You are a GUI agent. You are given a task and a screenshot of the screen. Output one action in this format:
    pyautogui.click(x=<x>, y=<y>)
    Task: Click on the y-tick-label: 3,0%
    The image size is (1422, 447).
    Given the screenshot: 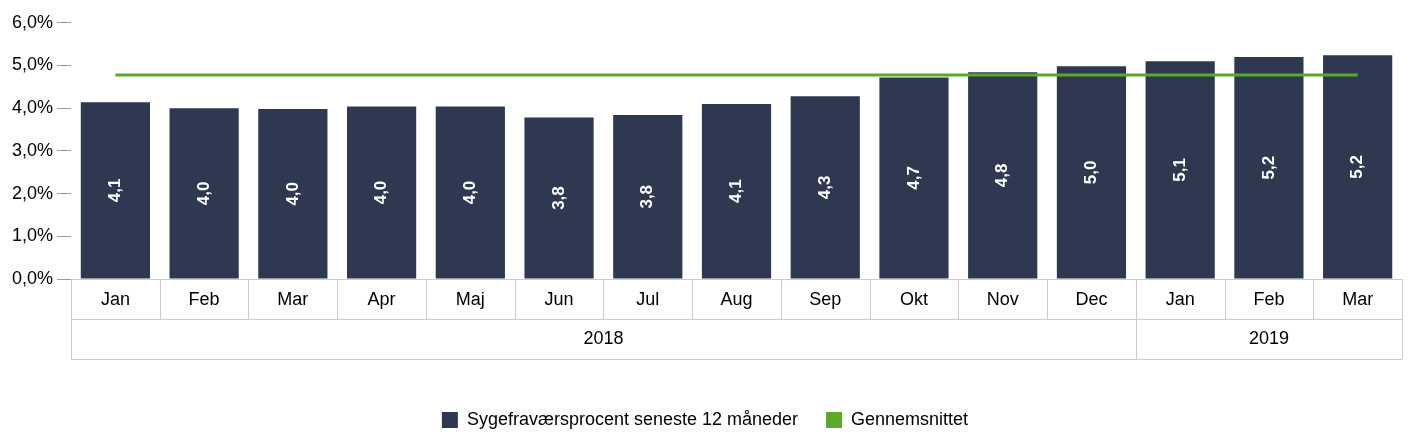 What is the action you would take?
    pyautogui.click(x=33, y=149)
    